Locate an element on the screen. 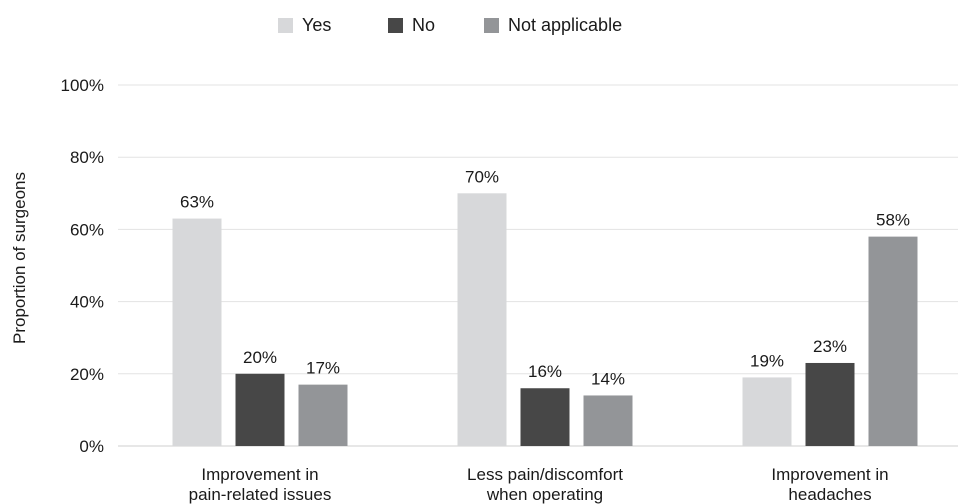  bar-1-yes is located at coordinates (197, 332).